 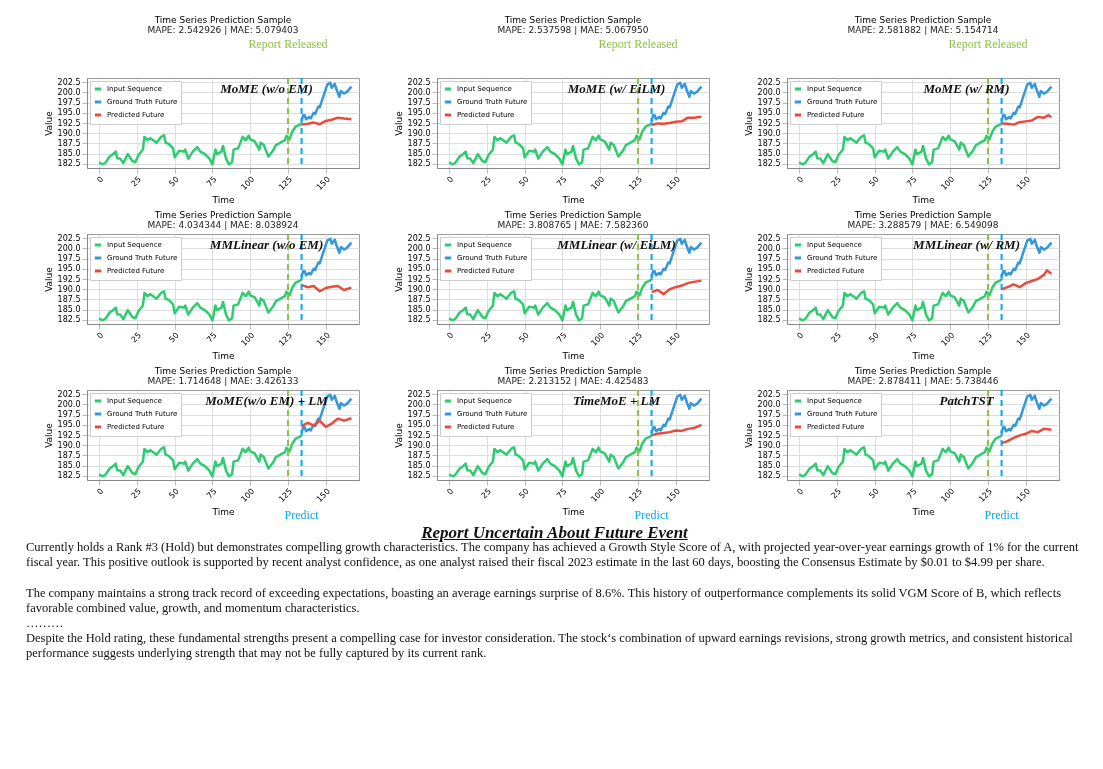 I want to click on annotation: MoME (w/o EM), so click(x=266, y=88).